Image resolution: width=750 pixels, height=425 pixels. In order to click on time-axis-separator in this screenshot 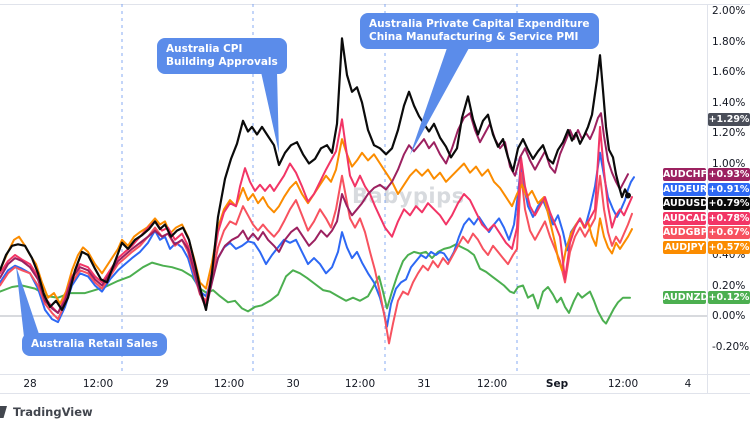, I will do `click(375, 374)`.